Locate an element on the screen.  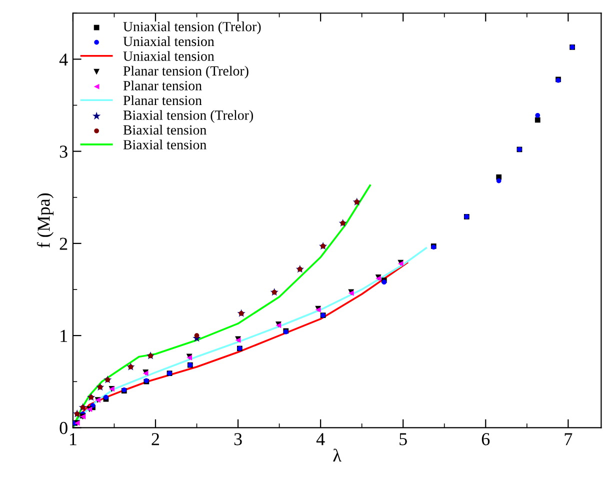
x-tick-label: 1 is located at coordinates (73, 439).